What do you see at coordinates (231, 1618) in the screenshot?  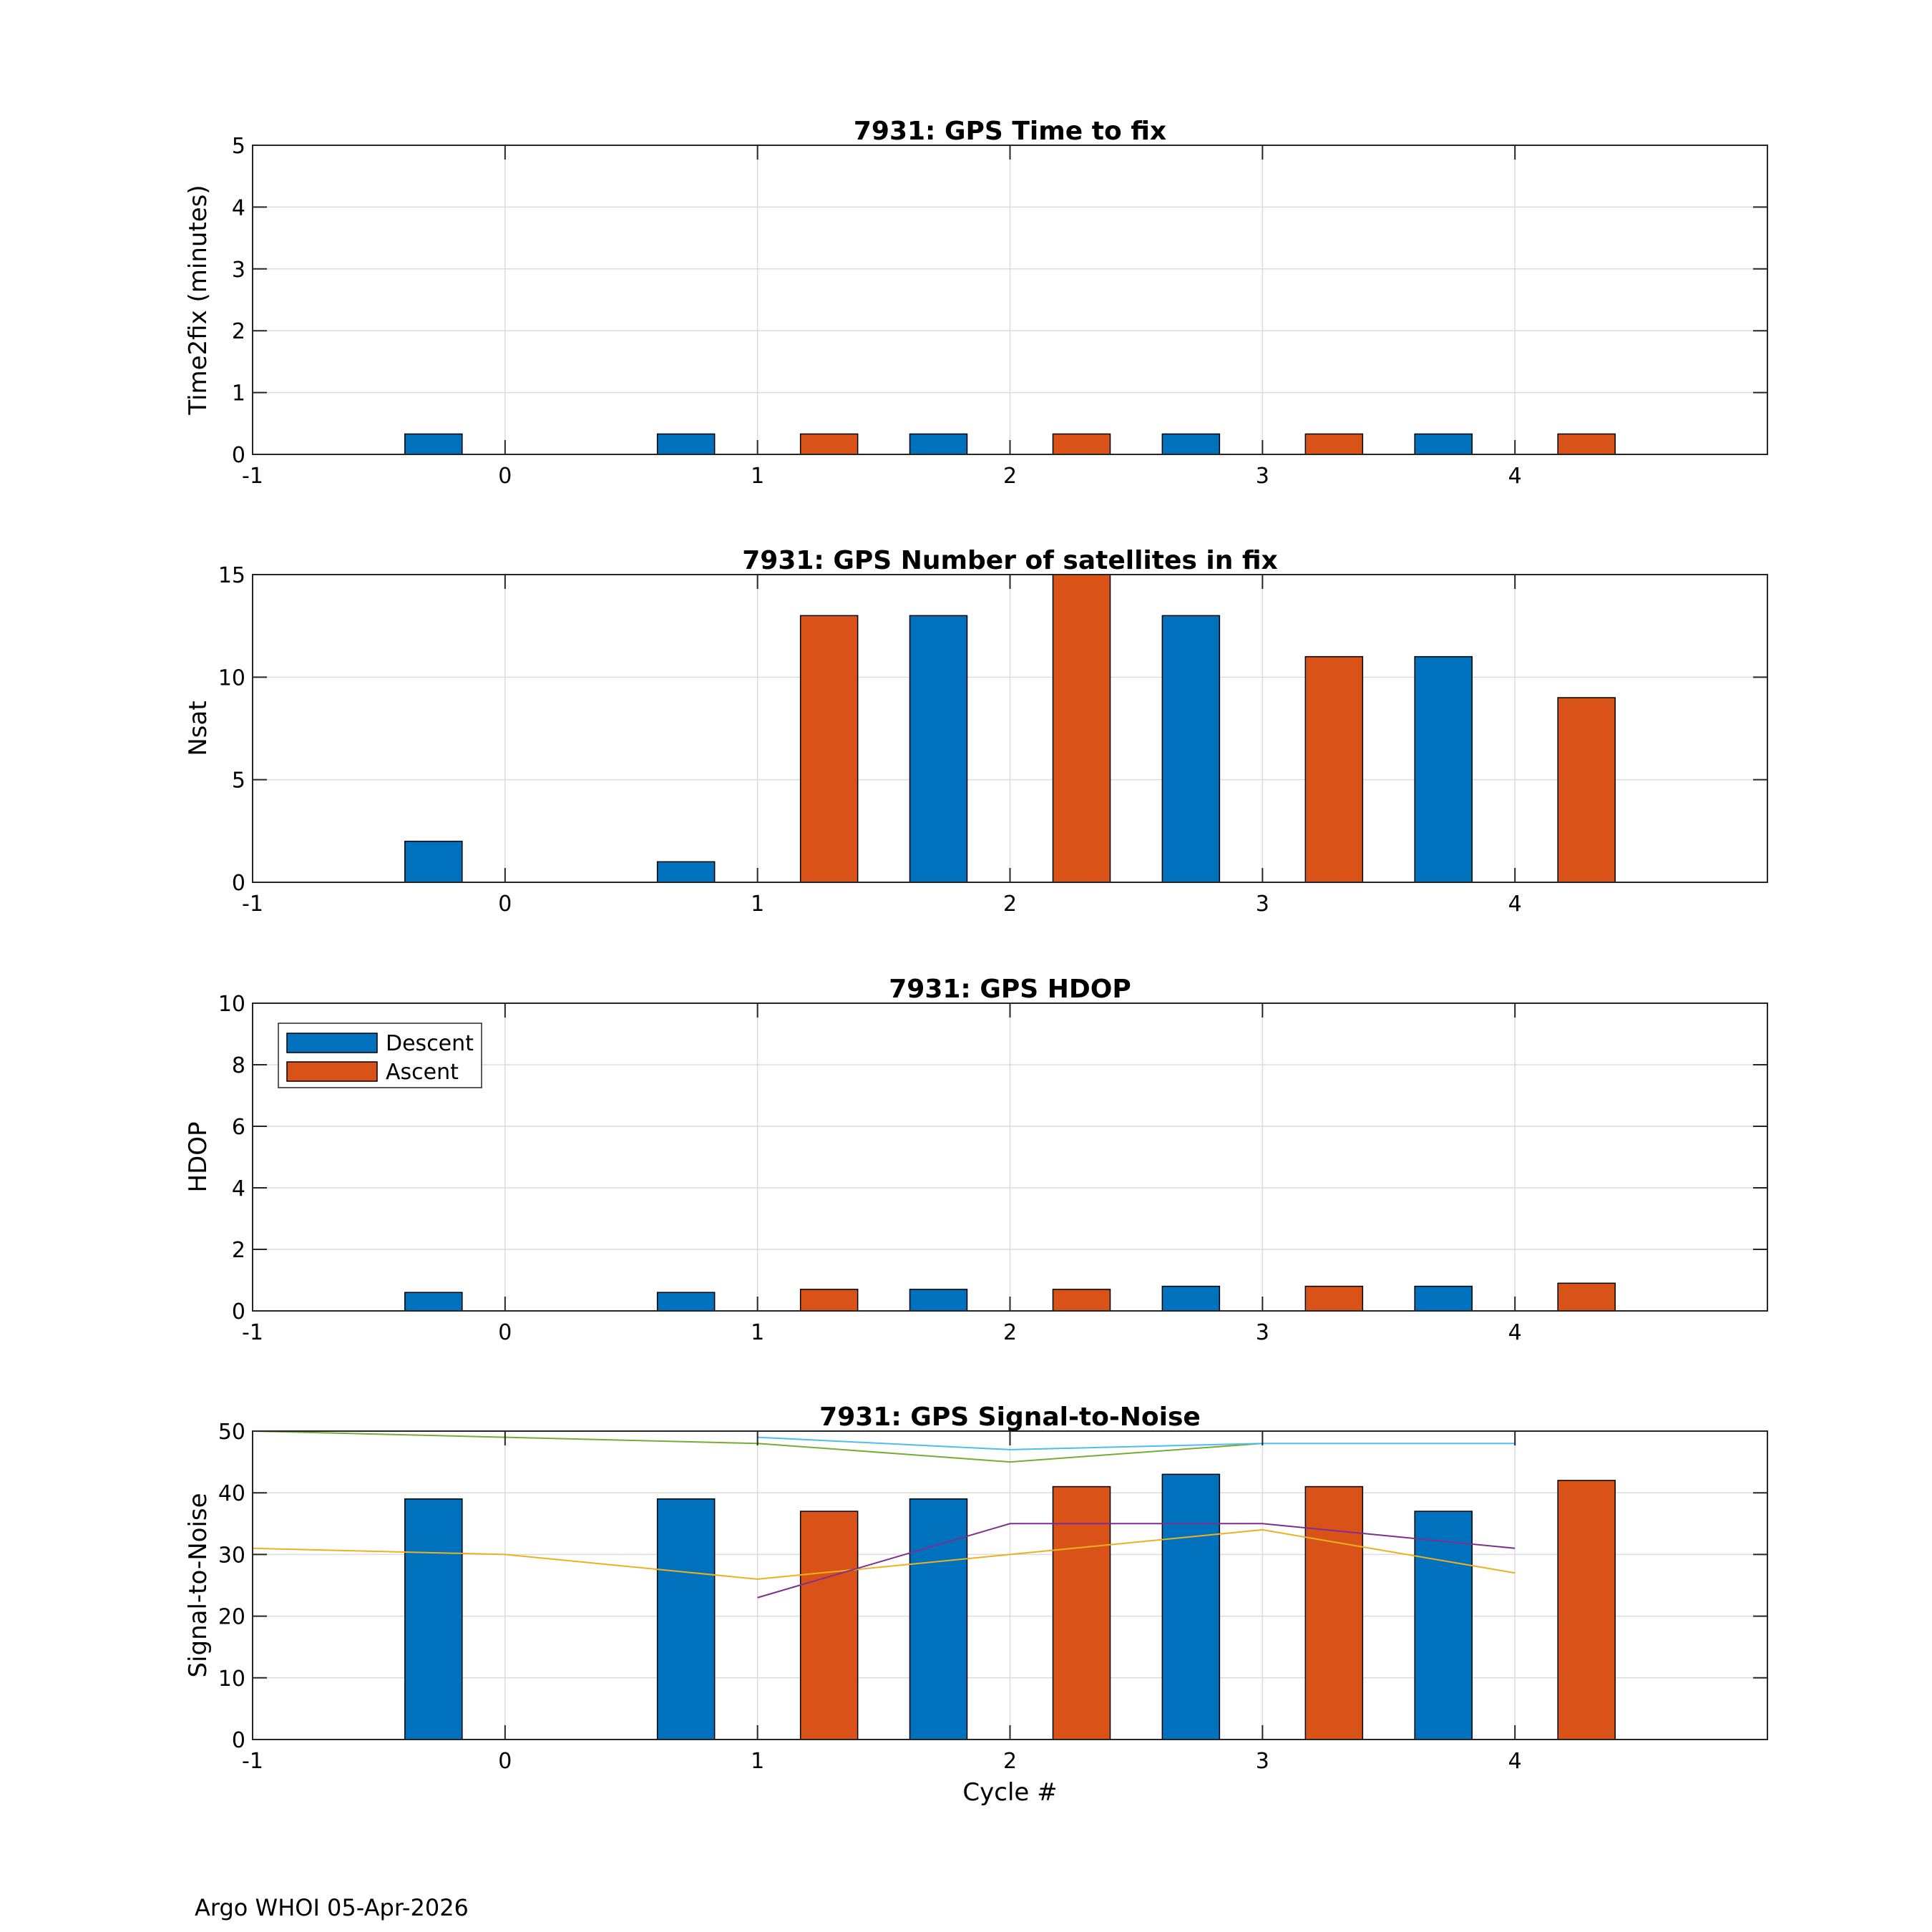 I see `y-tick-label: 20` at bounding box center [231, 1618].